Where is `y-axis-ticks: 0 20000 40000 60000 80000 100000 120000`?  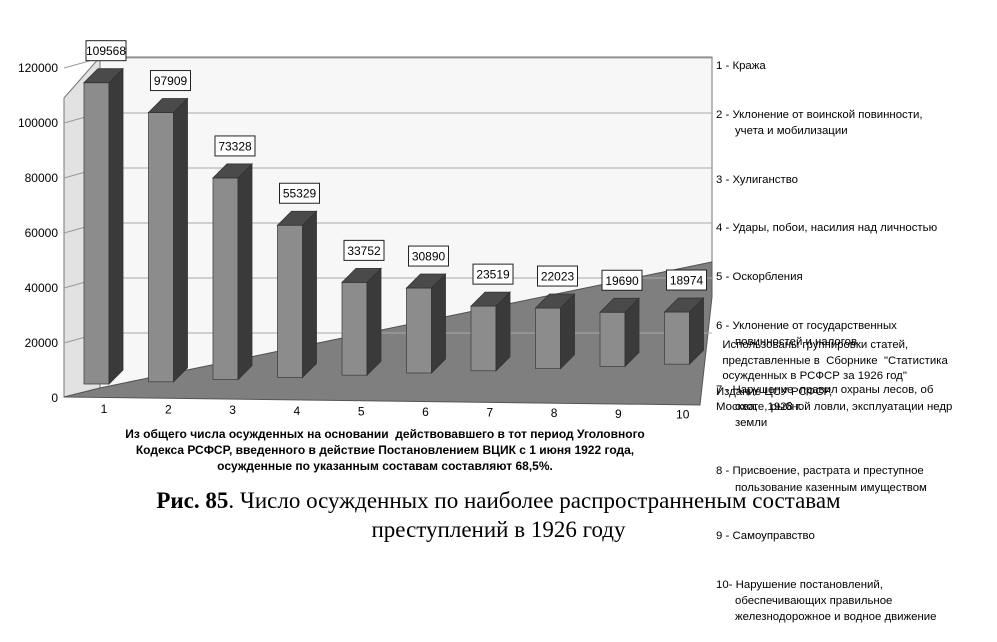
y-axis-ticks: 0 20000 40000 60000 80000 100000 120000 is located at coordinates (38, 233).